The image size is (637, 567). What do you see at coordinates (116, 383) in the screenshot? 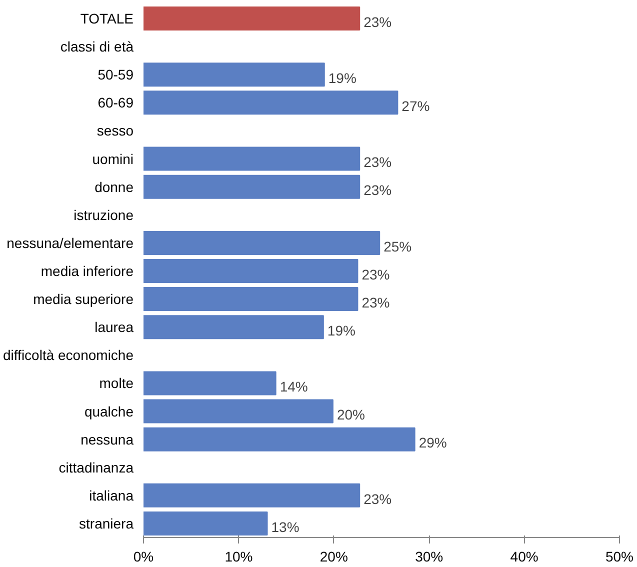
I see `y-tick-label: molte` at bounding box center [116, 383].